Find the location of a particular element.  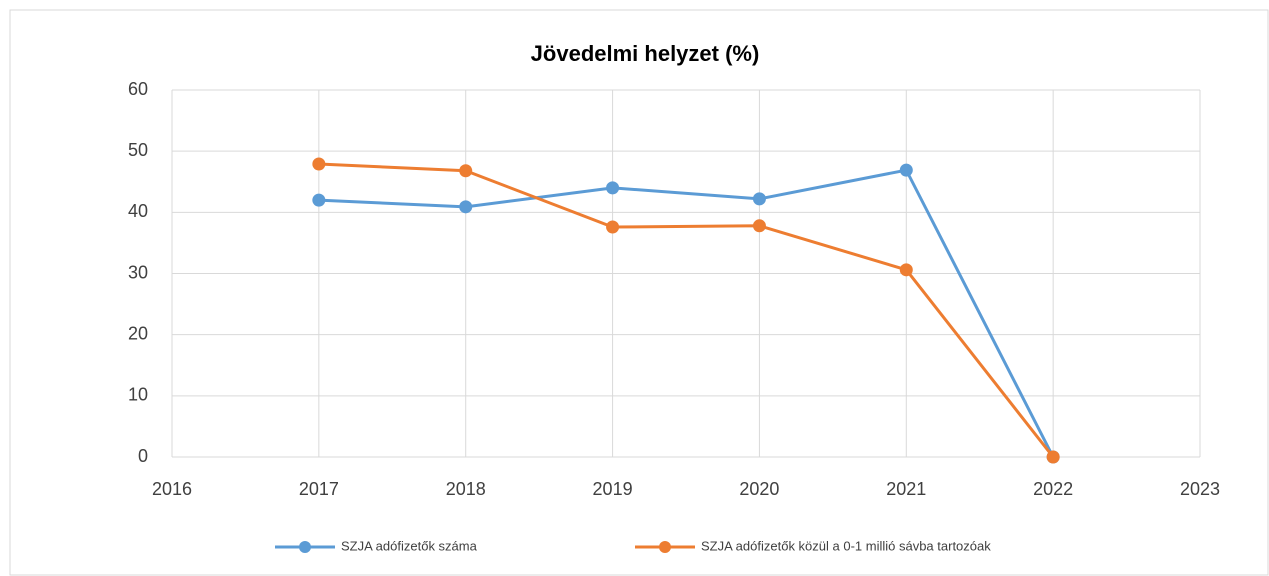

legend-label: SZJA adófizetők száma is located at coordinates (409, 545).